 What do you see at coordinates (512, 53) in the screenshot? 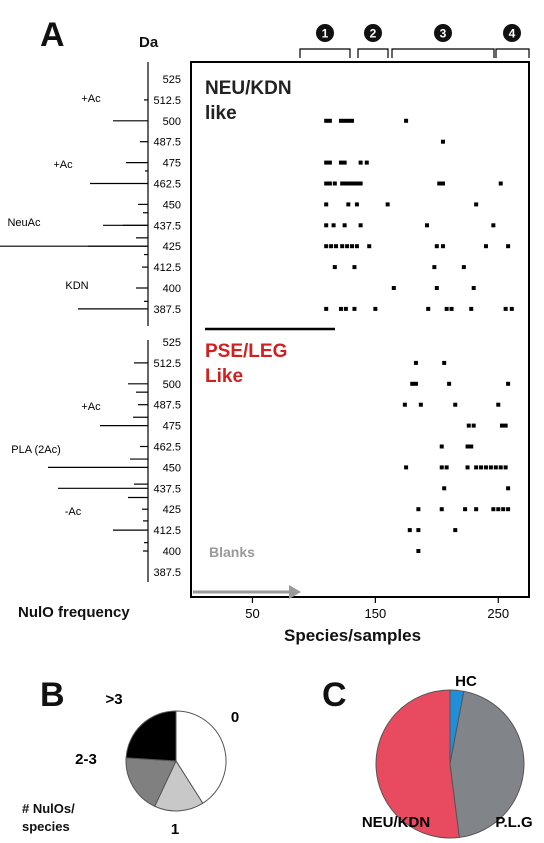
I see `group-4-bracket` at bounding box center [512, 53].